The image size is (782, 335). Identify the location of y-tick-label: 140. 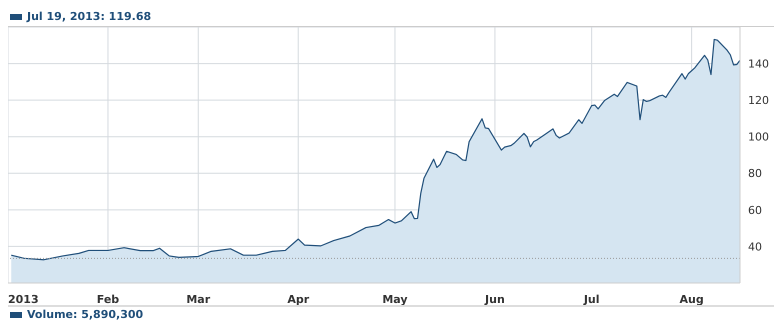
(758, 63).